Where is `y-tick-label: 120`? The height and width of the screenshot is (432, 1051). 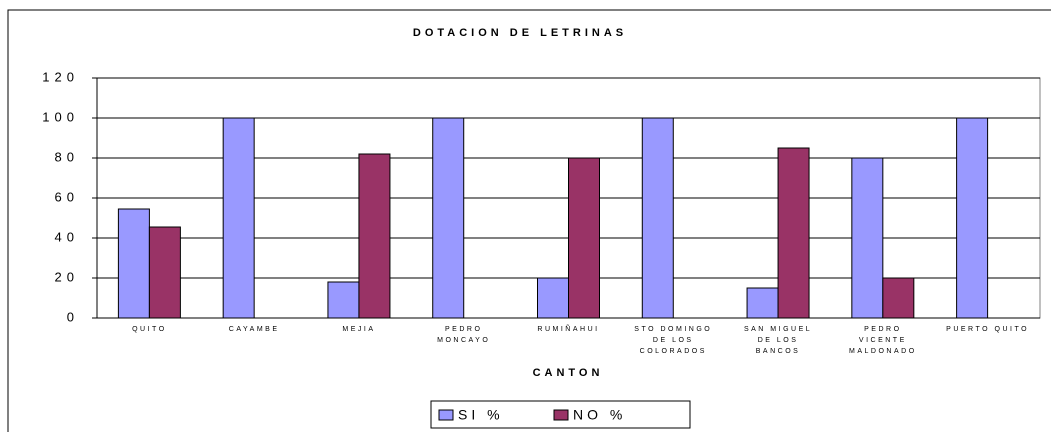
y-tick-label: 120 is located at coordinates (60, 76).